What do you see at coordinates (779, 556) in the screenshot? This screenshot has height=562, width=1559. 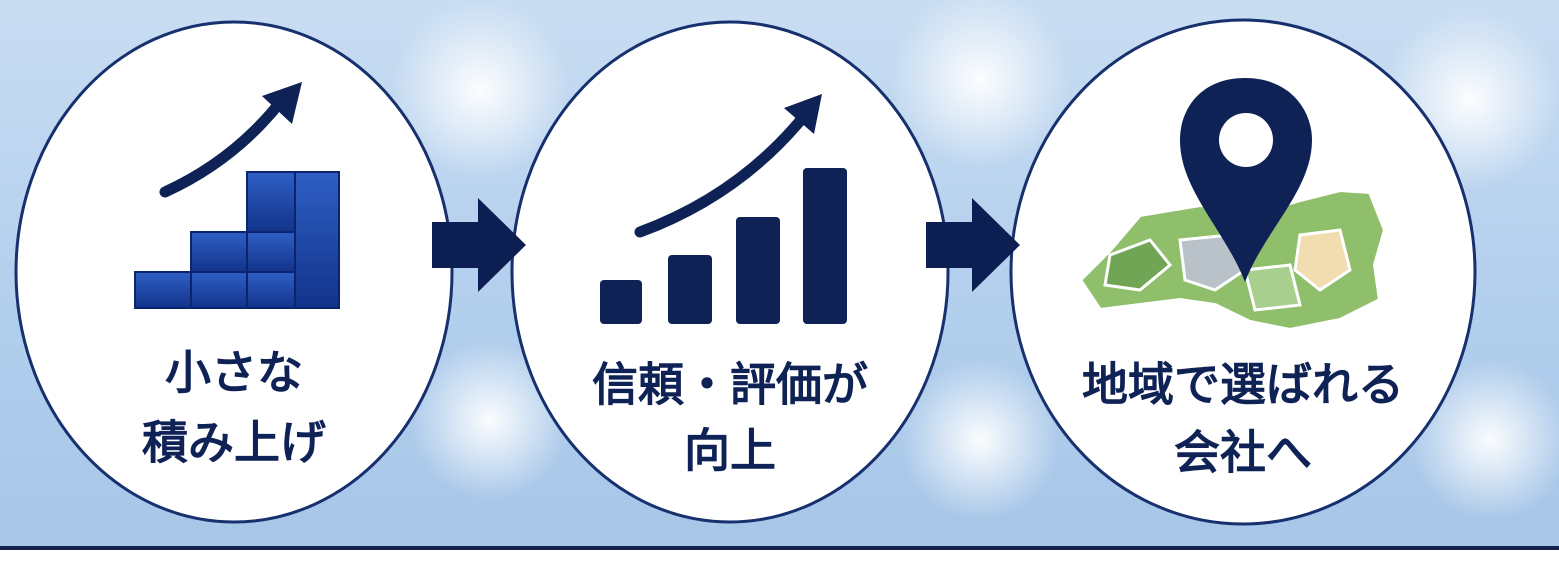 I see `bottom-strip` at bounding box center [779, 556].